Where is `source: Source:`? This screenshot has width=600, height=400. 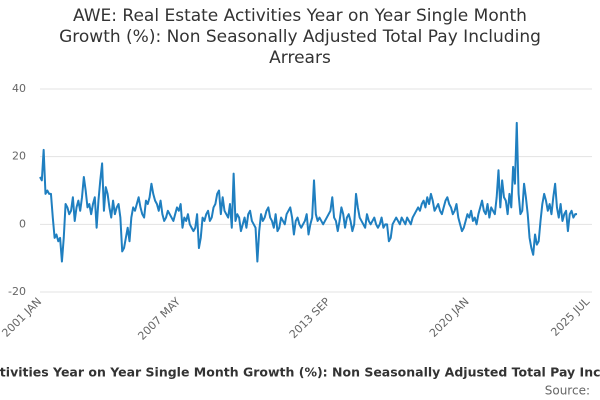
source: Source: is located at coordinates (567, 391).